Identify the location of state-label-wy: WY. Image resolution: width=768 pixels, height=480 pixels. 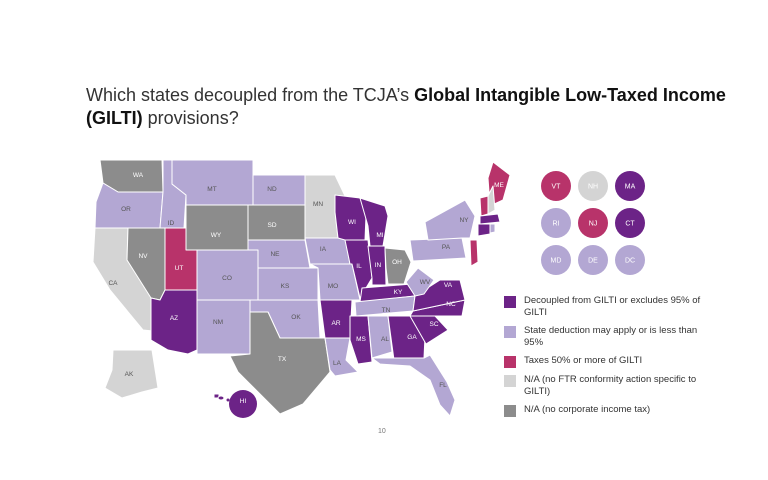
(216, 235).